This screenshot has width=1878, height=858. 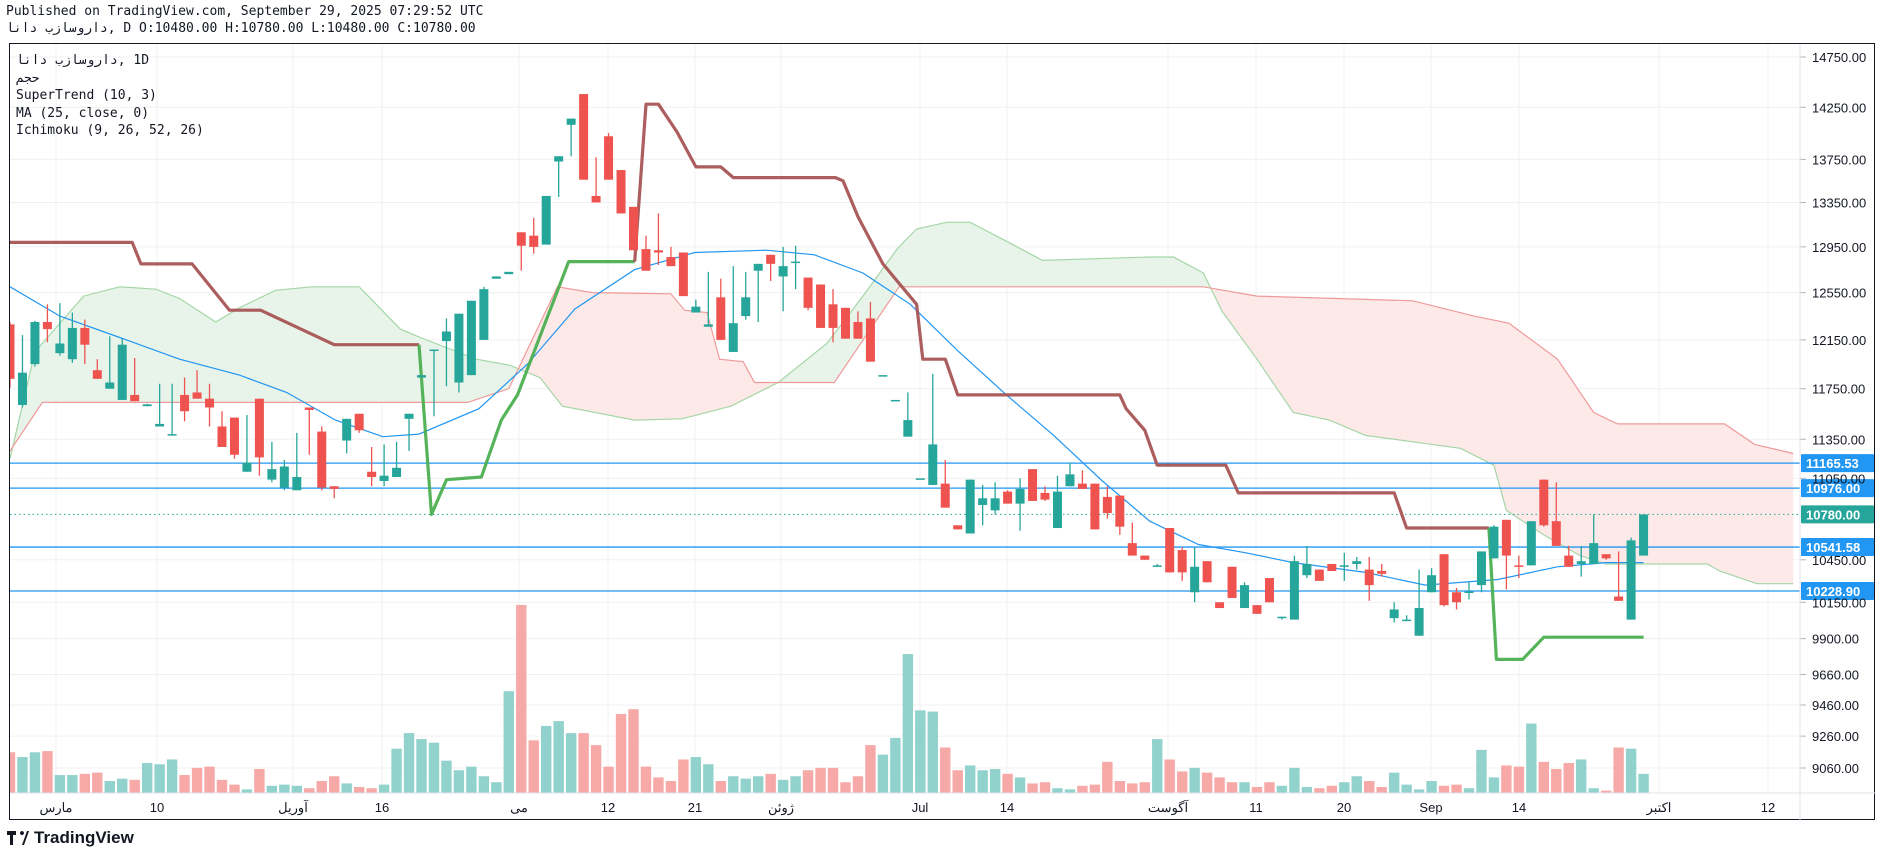 What do you see at coordinates (70, 838) in the screenshot?
I see `tradingview-logo: TradingView` at bounding box center [70, 838].